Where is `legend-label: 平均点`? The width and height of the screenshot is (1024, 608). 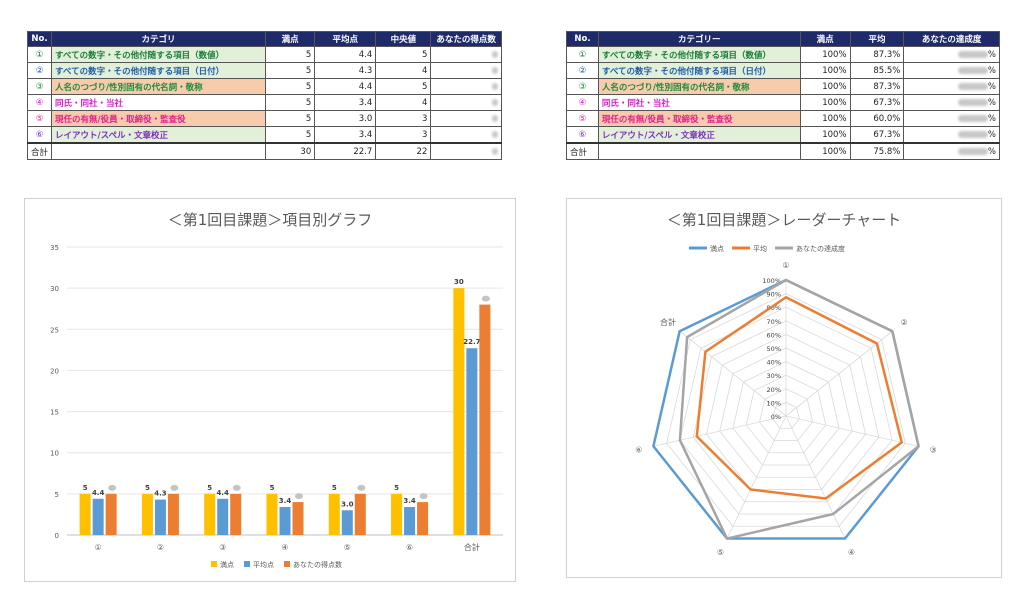 legend-label: 平均点 is located at coordinates (263, 564).